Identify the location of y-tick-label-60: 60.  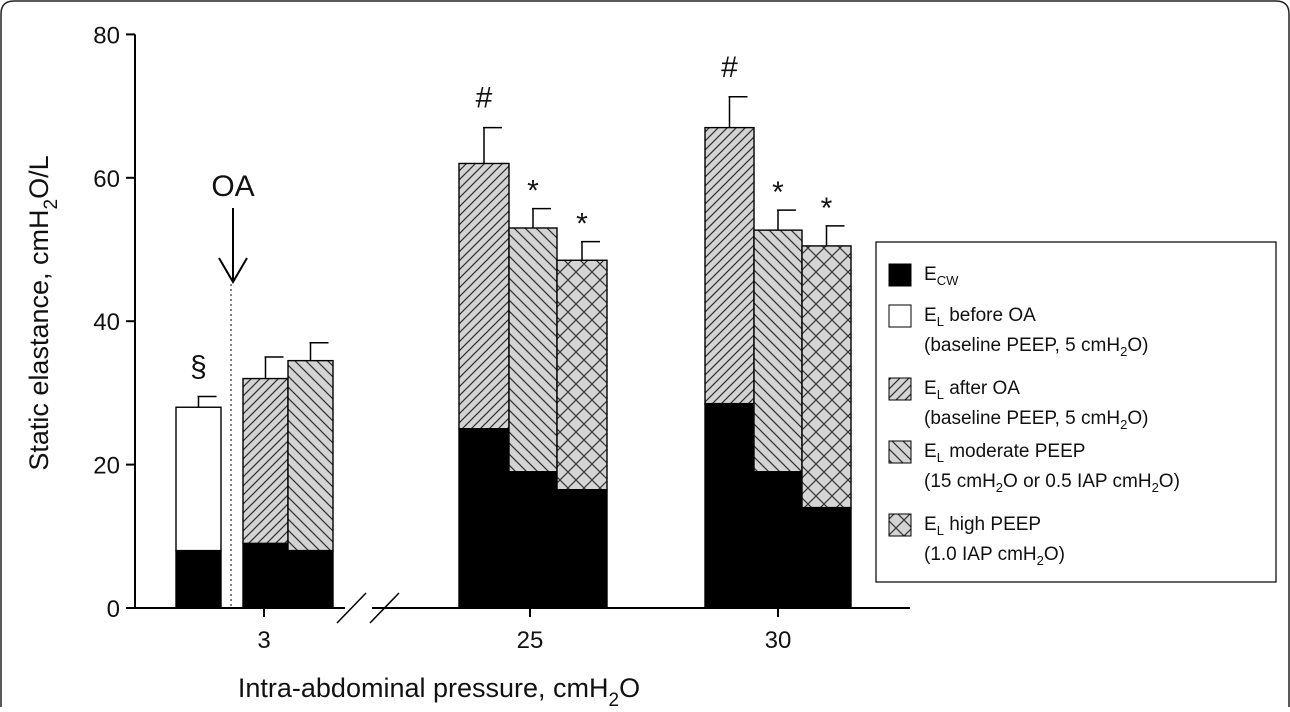
(106, 179).